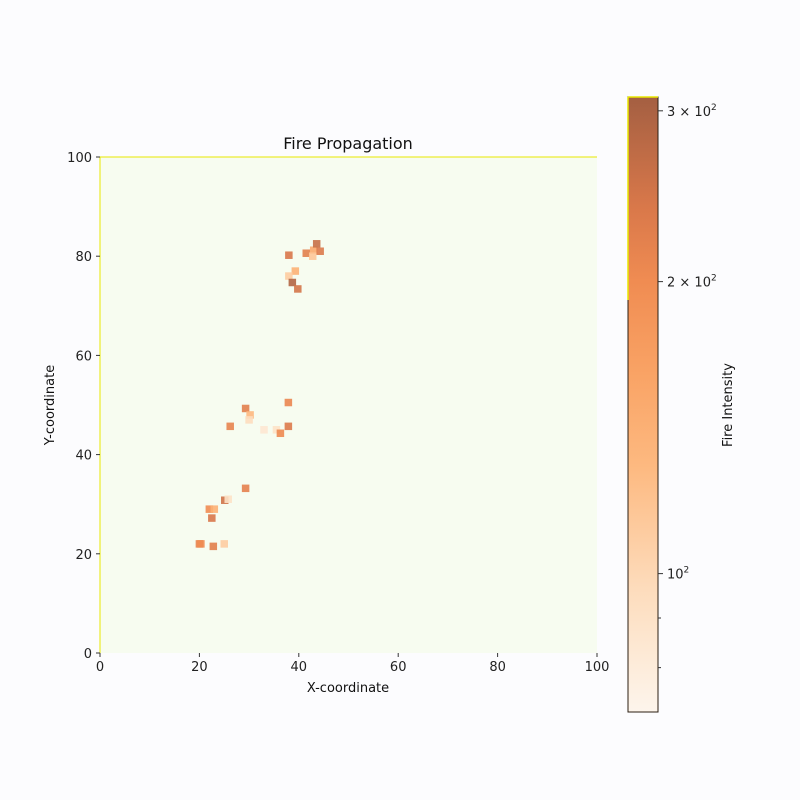 This screenshot has height=800, width=800. Describe the element at coordinates (299, 667) in the screenshot. I see `x-tick-label: 40` at that location.